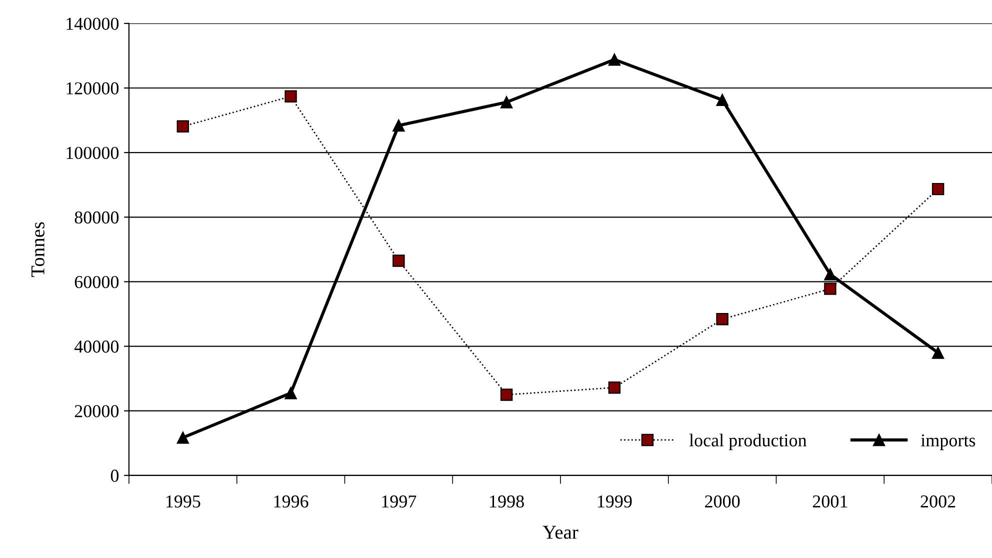 The height and width of the screenshot is (558, 992). What do you see at coordinates (938, 501) in the screenshot?
I see `x-tick-label: 2002` at bounding box center [938, 501].